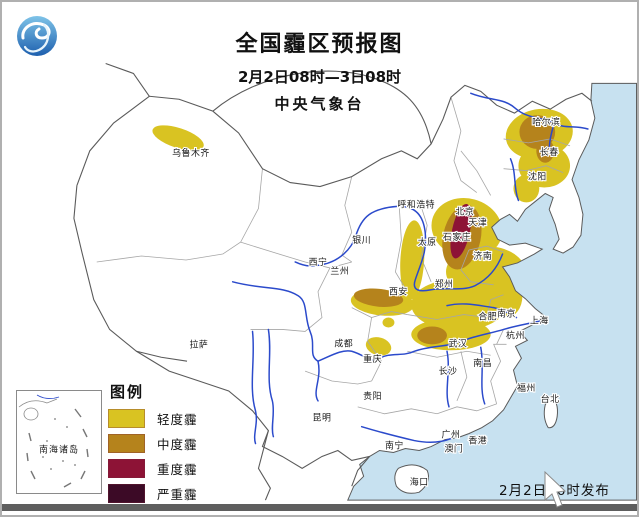 This screenshot has height=517, width=639. I want to click on legend-label: 轻度霾, so click(177, 419).